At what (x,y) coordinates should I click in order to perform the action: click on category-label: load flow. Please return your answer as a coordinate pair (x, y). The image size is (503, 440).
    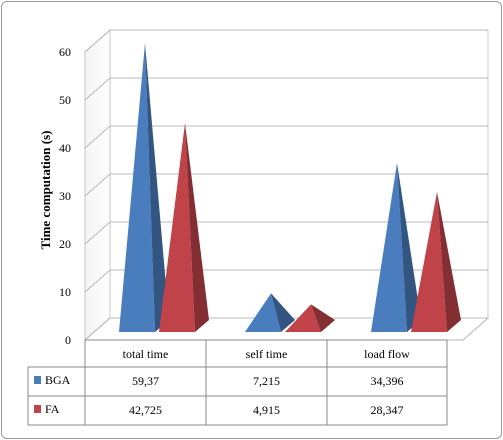
    Looking at the image, I should click on (387, 354).